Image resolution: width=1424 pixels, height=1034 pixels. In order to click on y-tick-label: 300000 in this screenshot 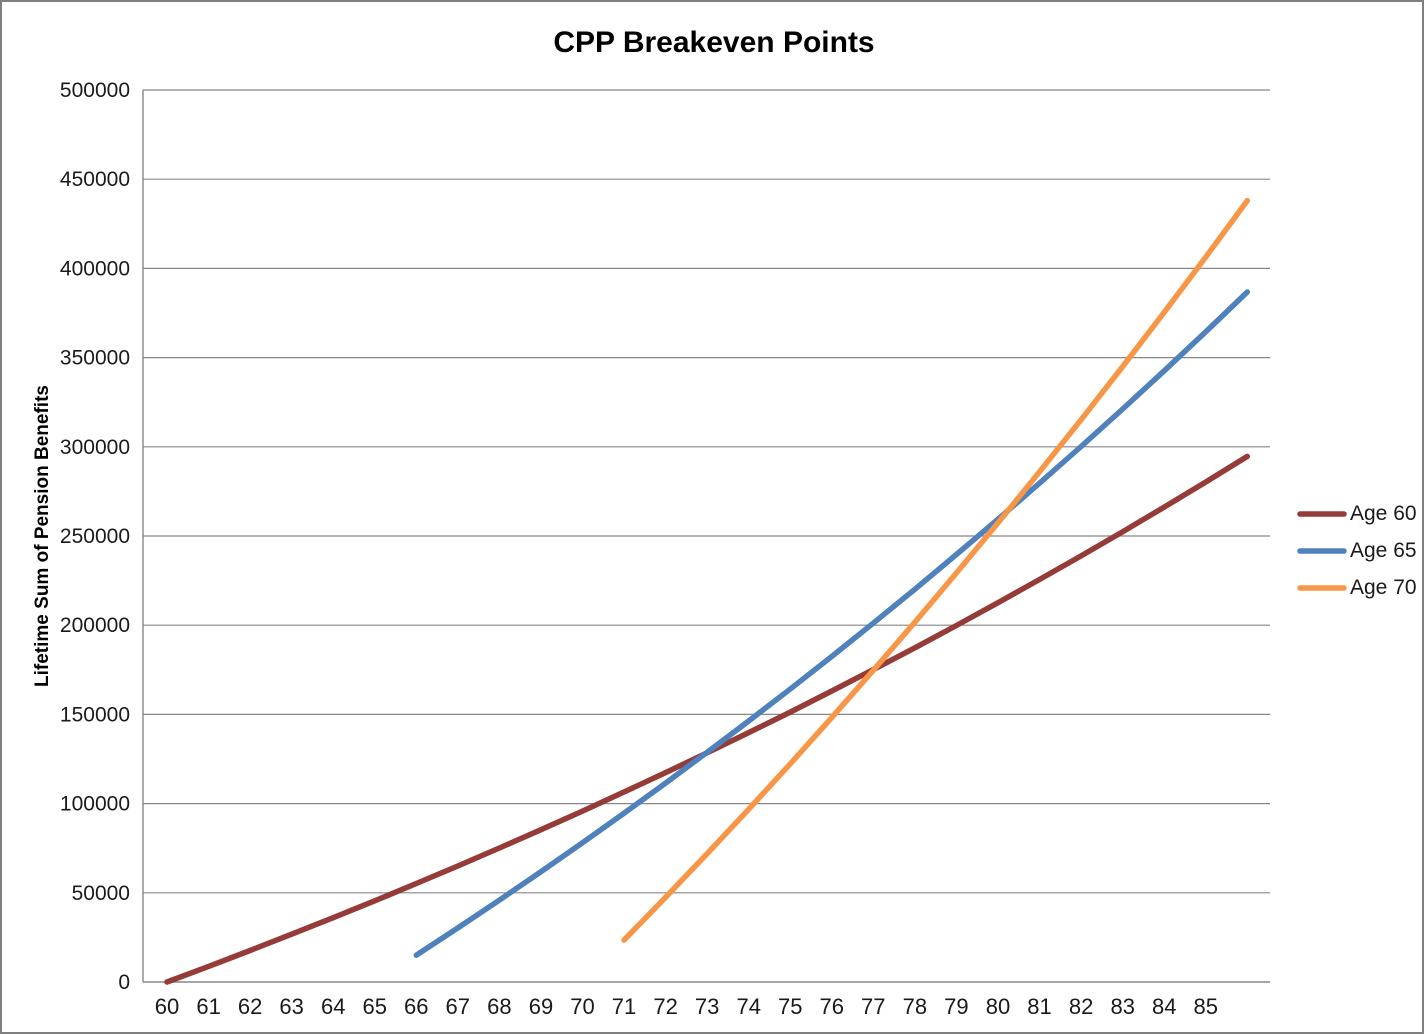, I will do `click(95, 447)`.